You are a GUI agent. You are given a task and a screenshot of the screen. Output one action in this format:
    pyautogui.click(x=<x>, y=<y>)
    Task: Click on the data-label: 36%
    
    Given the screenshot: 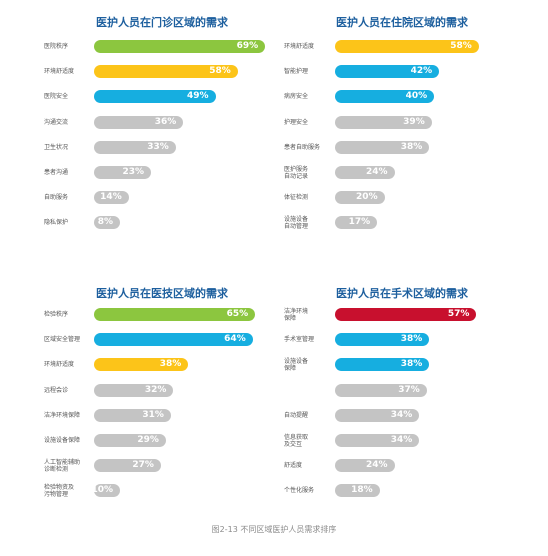 What is the action you would take?
    pyautogui.click(x=165, y=121)
    